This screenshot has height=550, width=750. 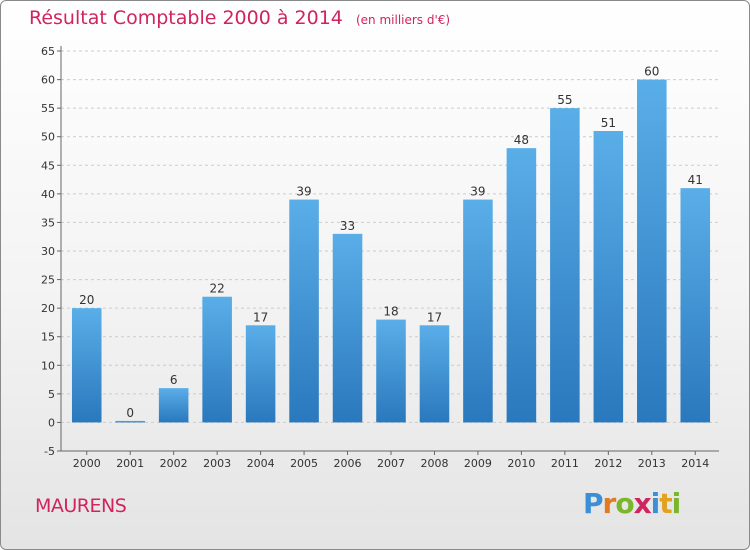 What do you see at coordinates (651, 72) in the screenshot?
I see `data-label: 60` at bounding box center [651, 72].